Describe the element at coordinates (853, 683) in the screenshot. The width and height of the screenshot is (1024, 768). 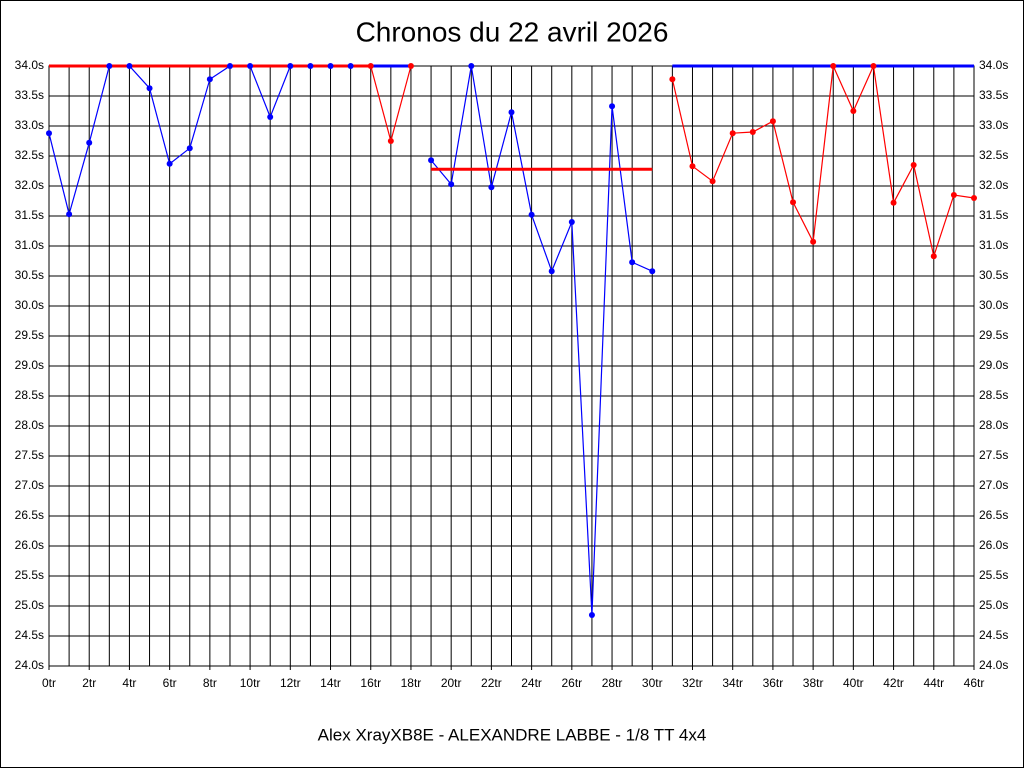
I see `x-tick-label: 40tr` at that location.